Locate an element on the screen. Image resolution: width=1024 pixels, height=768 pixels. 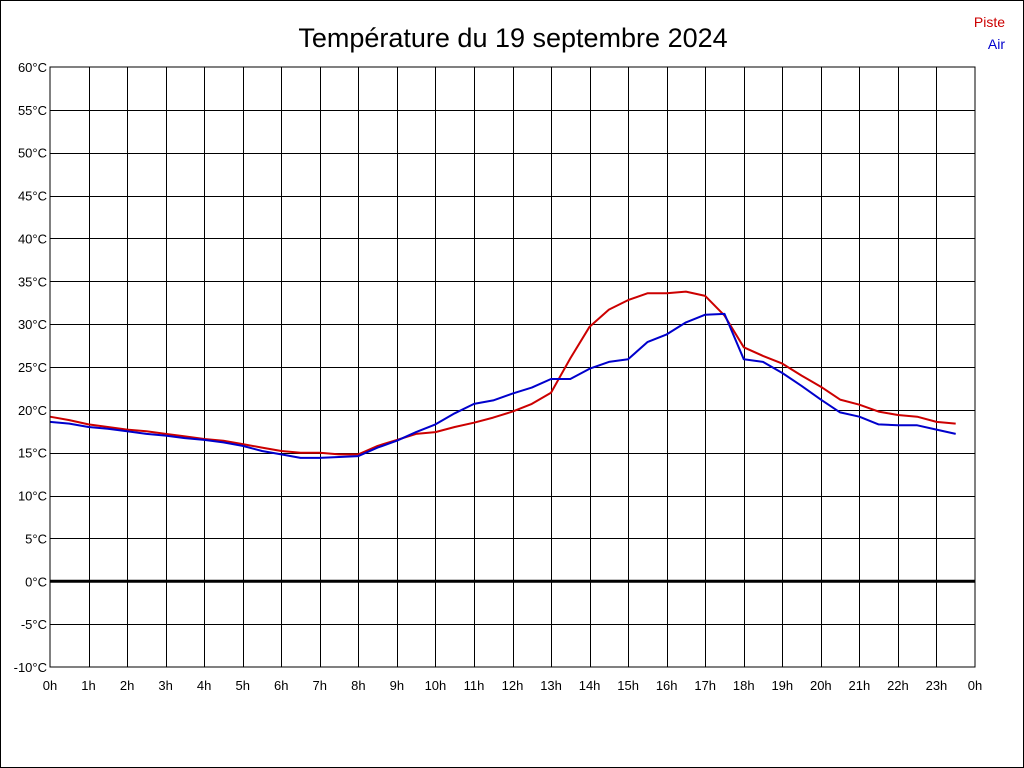
y-tick-label: 25°C is located at coordinates (32, 367).